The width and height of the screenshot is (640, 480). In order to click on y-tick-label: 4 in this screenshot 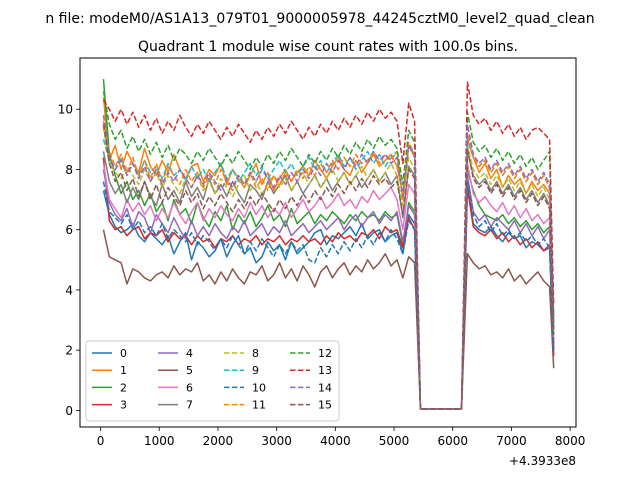, I will do `click(69, 290)`.